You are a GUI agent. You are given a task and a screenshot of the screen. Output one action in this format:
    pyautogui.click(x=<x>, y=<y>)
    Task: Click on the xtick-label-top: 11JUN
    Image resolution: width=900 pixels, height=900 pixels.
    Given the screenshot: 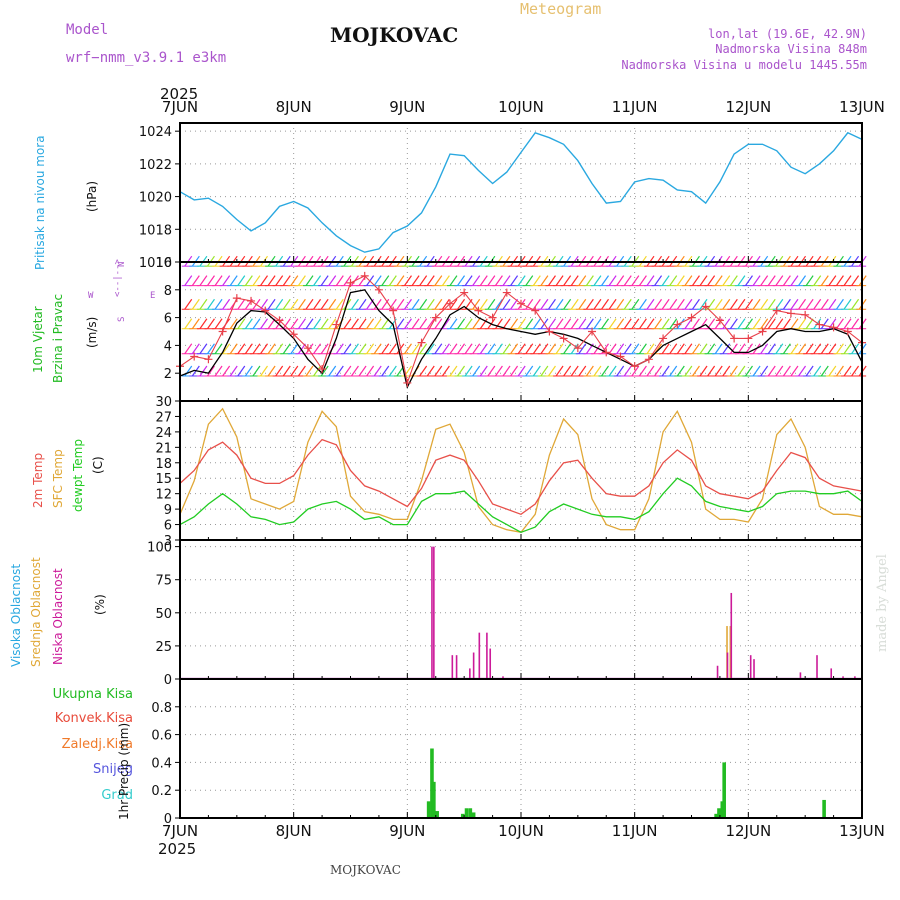 What is the action you would take?
    pyautogui.click(x=635, y=107)
    